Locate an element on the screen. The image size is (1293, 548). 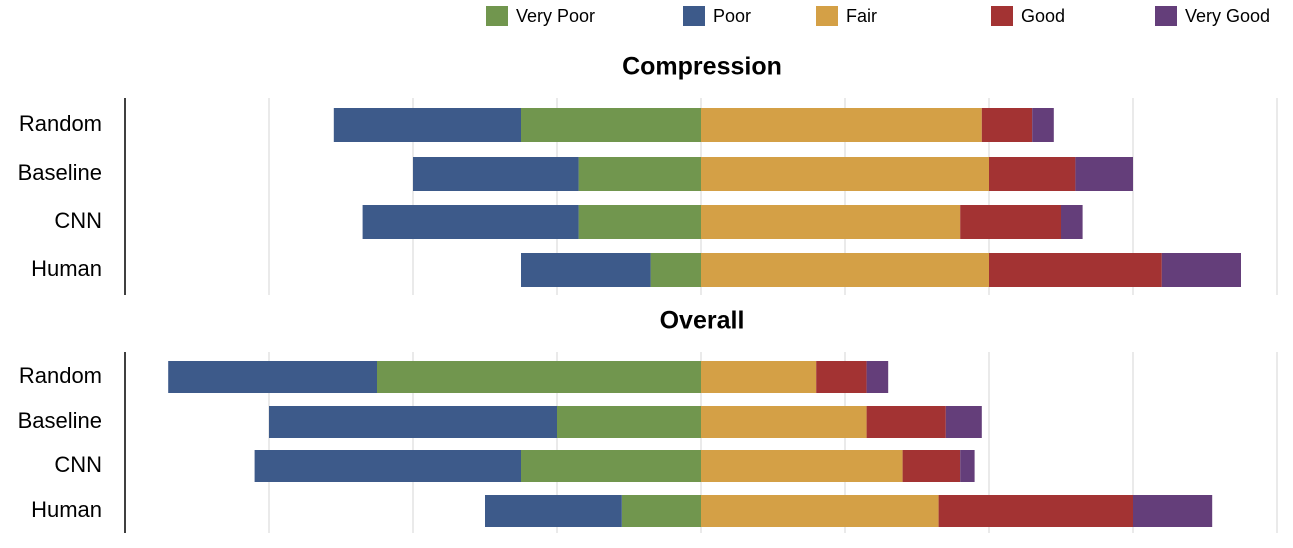
legend-label: Poor is located at coordinates (732, 16).